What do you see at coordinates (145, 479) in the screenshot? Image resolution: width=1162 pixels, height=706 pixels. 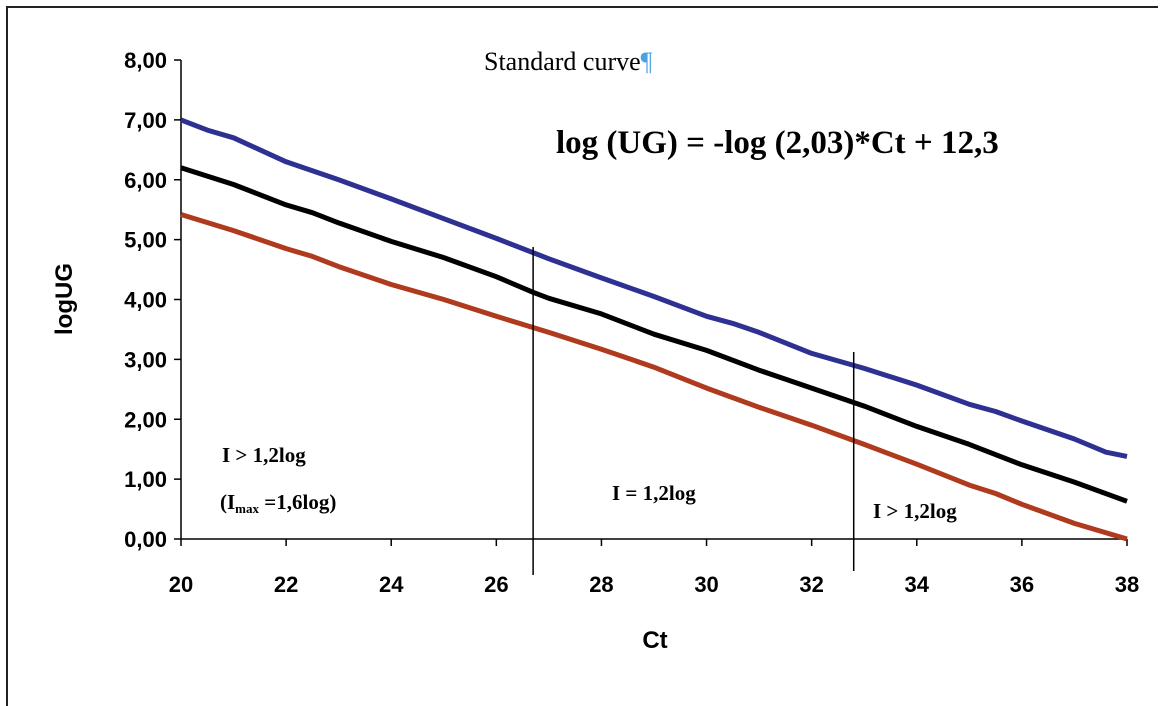 I see `y-tick-label: 1,00` at bounding box center [145, 479].